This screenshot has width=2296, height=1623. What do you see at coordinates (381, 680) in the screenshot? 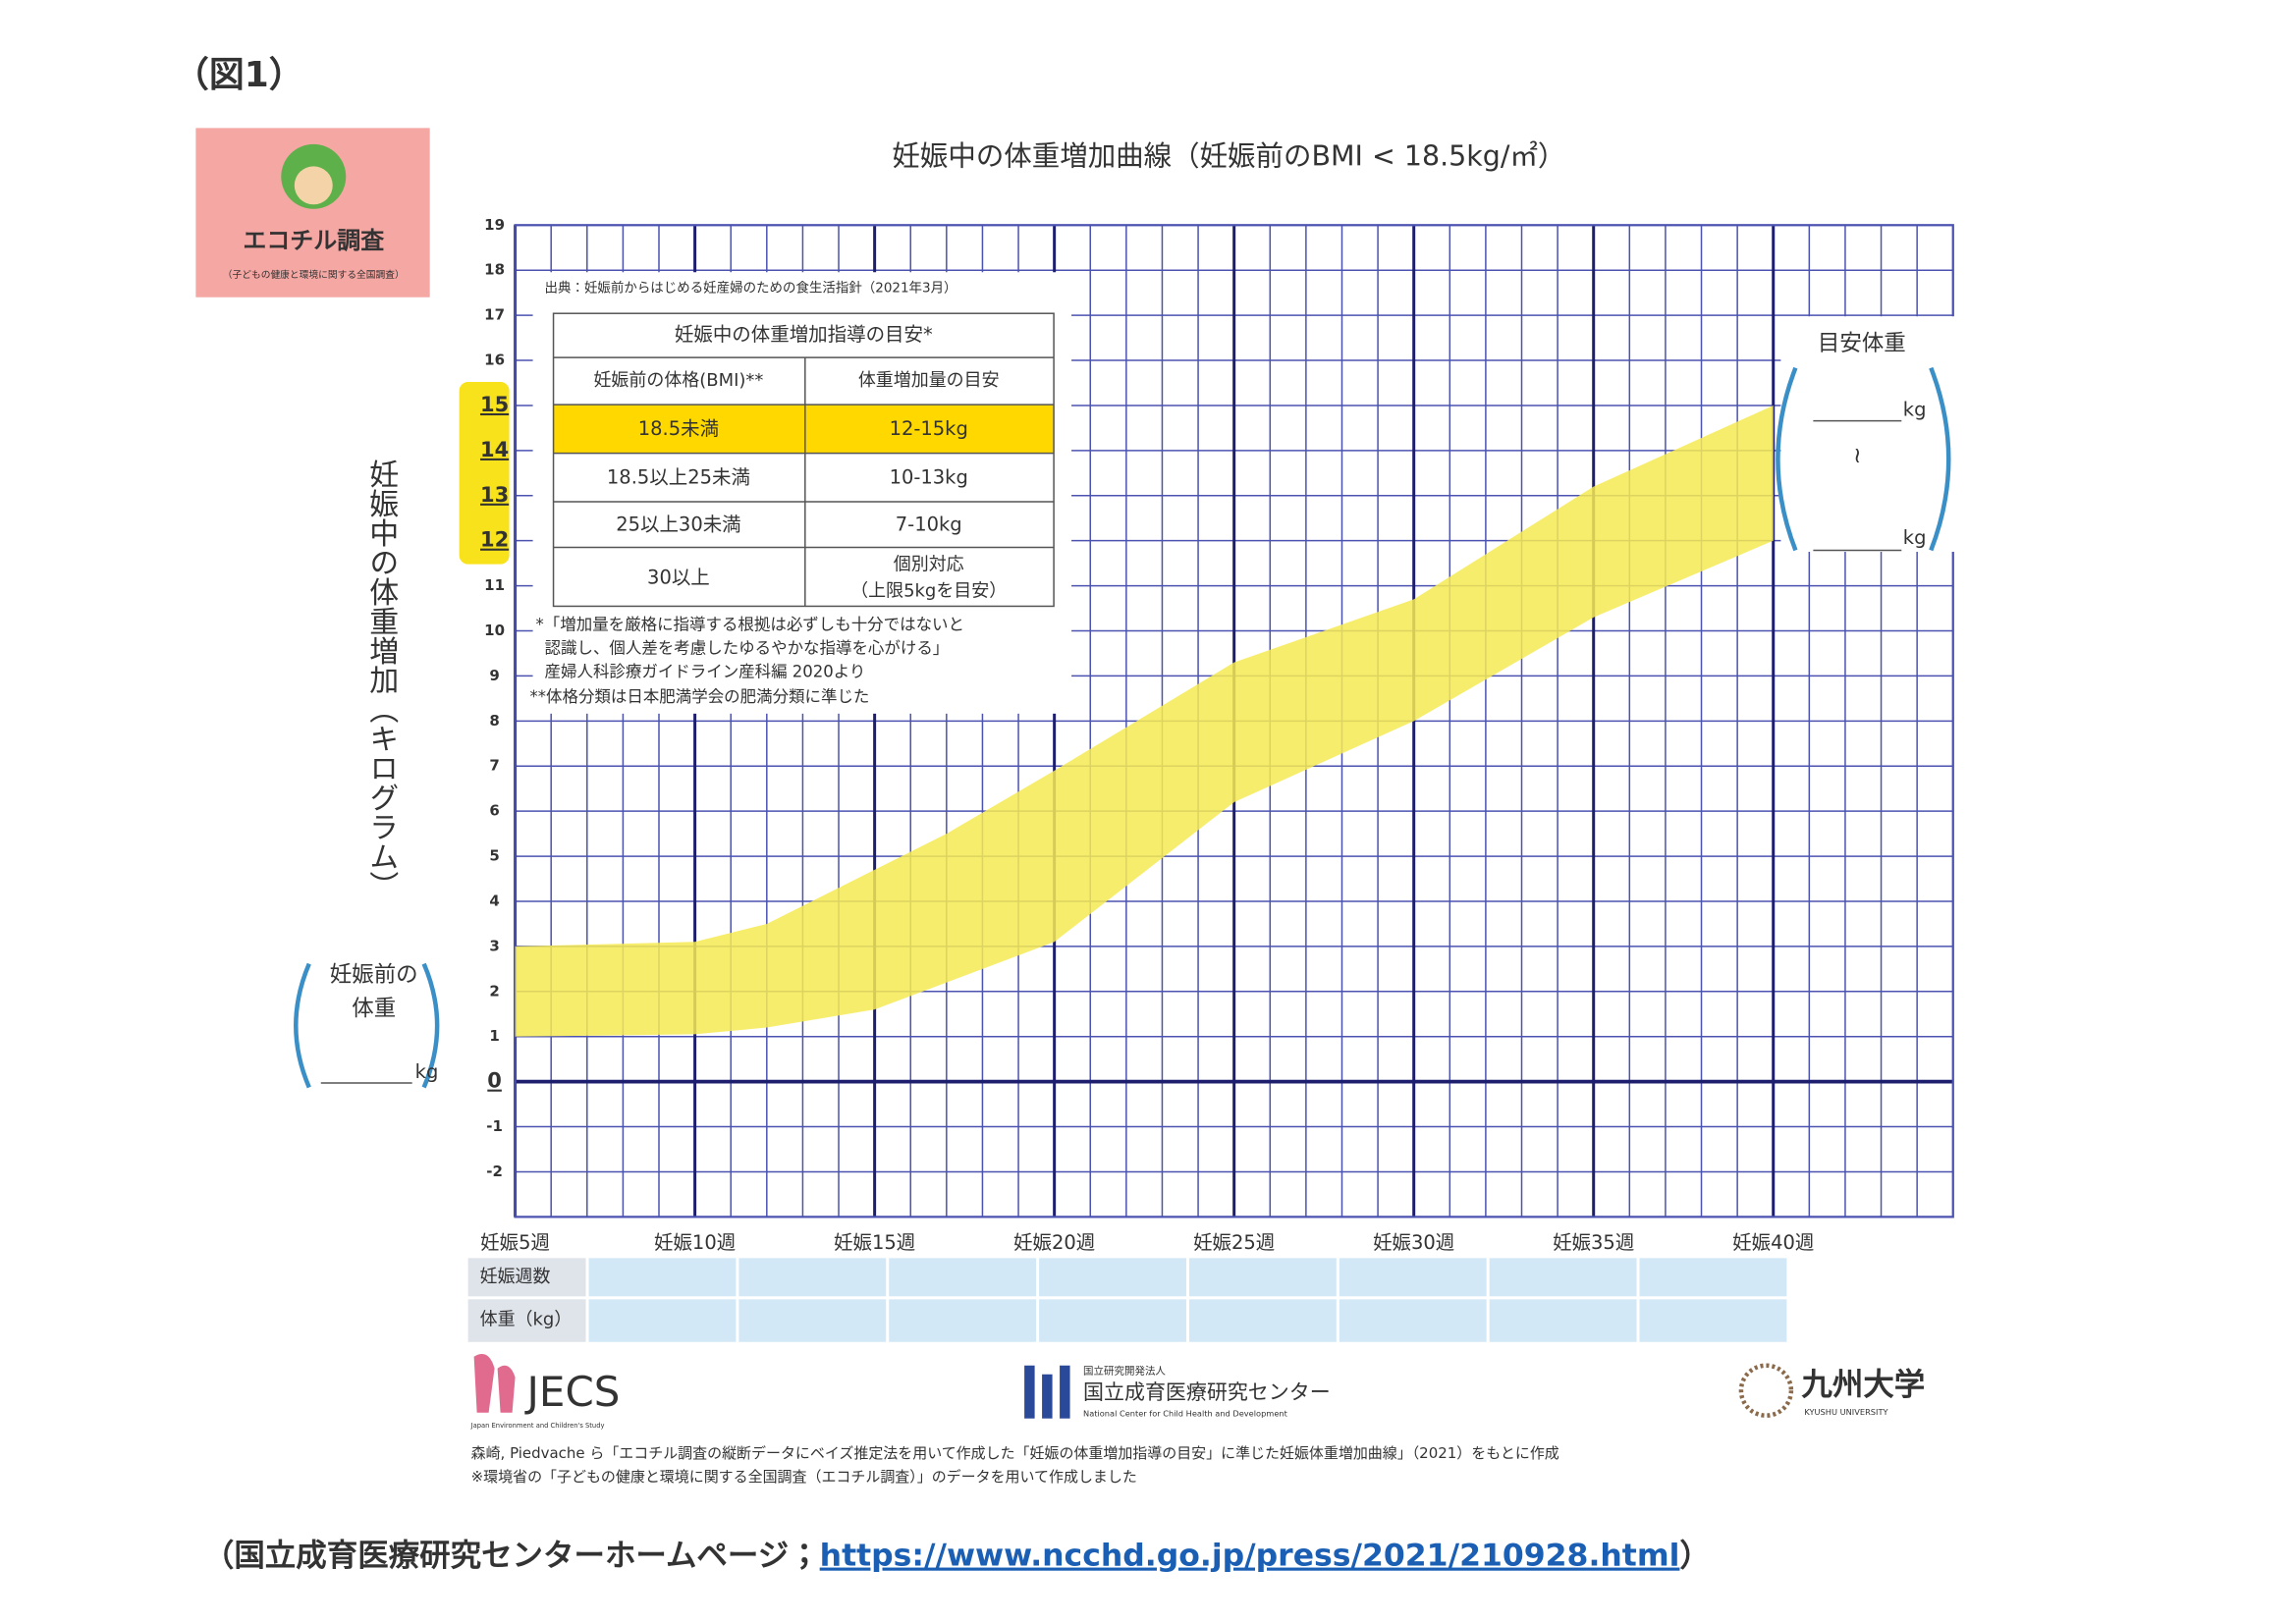
I see `y-axis-label: 妊娠中の体重増加（キログラム）` at bounding box center [381, 680].